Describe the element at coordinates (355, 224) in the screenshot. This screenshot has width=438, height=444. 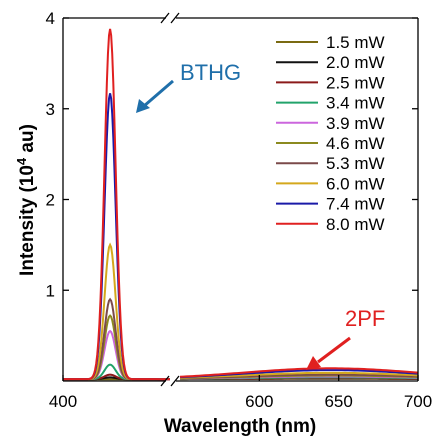
I see `legend-label: 8.0 mW` at that location.